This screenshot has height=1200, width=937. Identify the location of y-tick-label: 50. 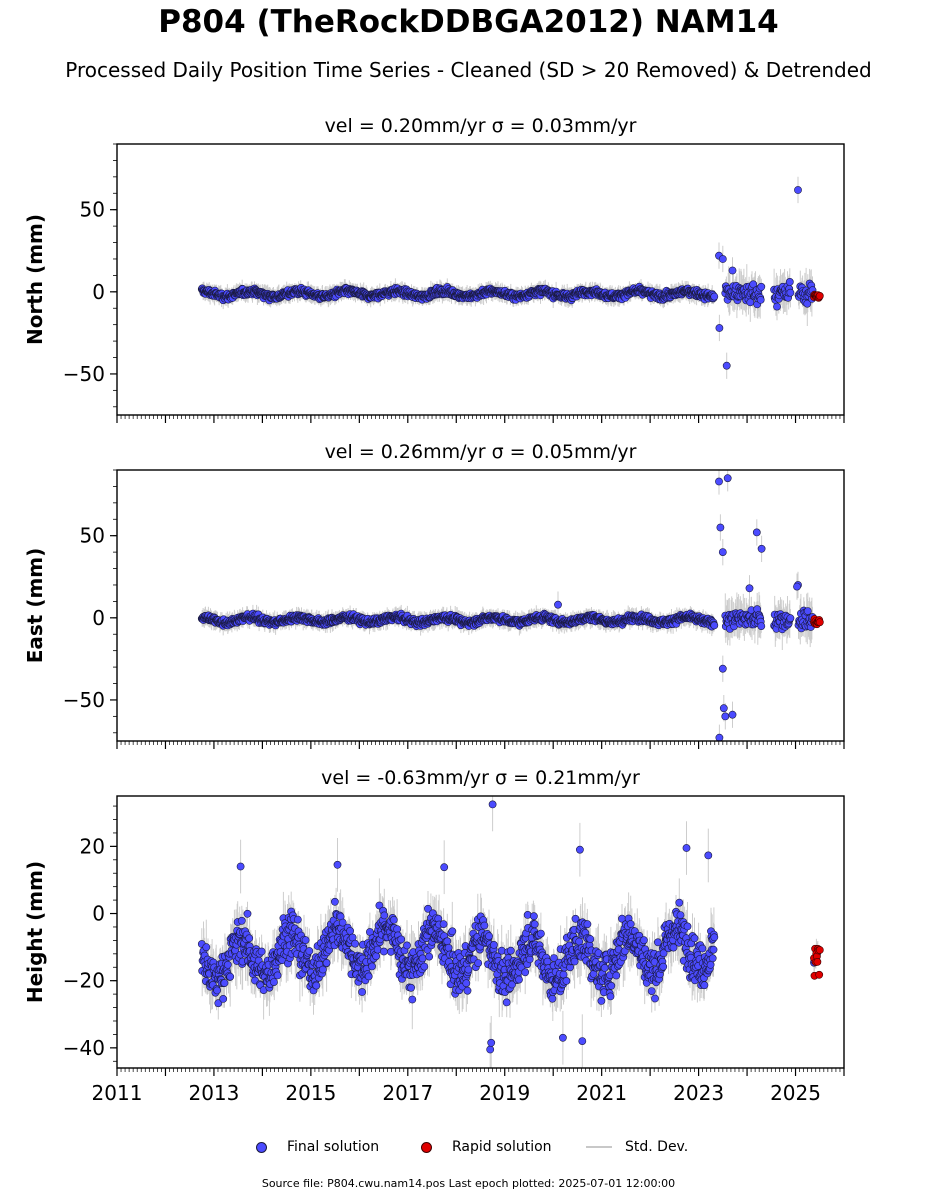
(92, 210).